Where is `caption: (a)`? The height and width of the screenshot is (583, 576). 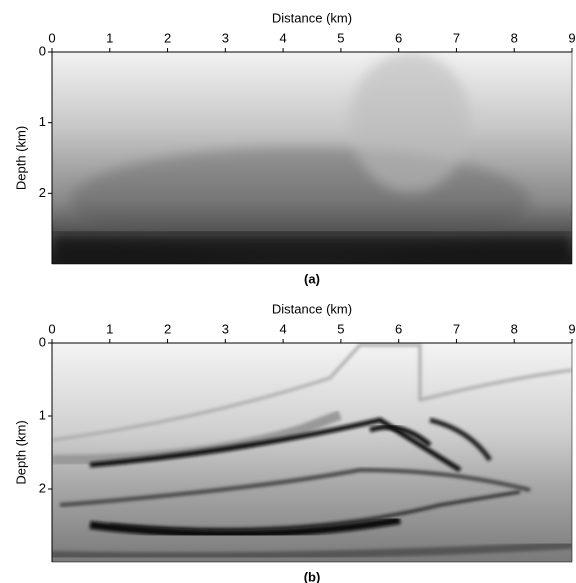 caption: (a) is located at coordinates (312, 278).